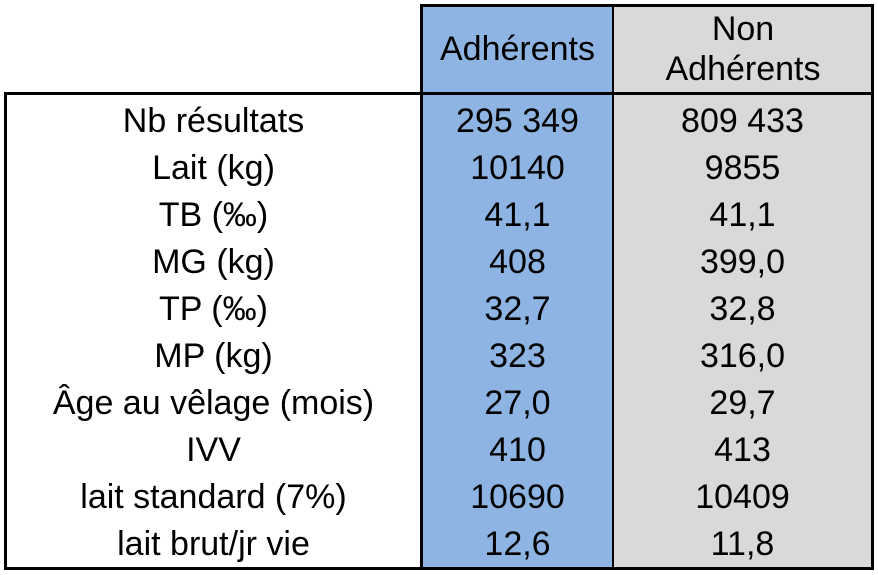 The height and width of the screenshot is (575, 878). What do you see at coordinates (213, 261) in the screenshot?
I see `row-label: MG (kg)` at bounding box center [213, 261].